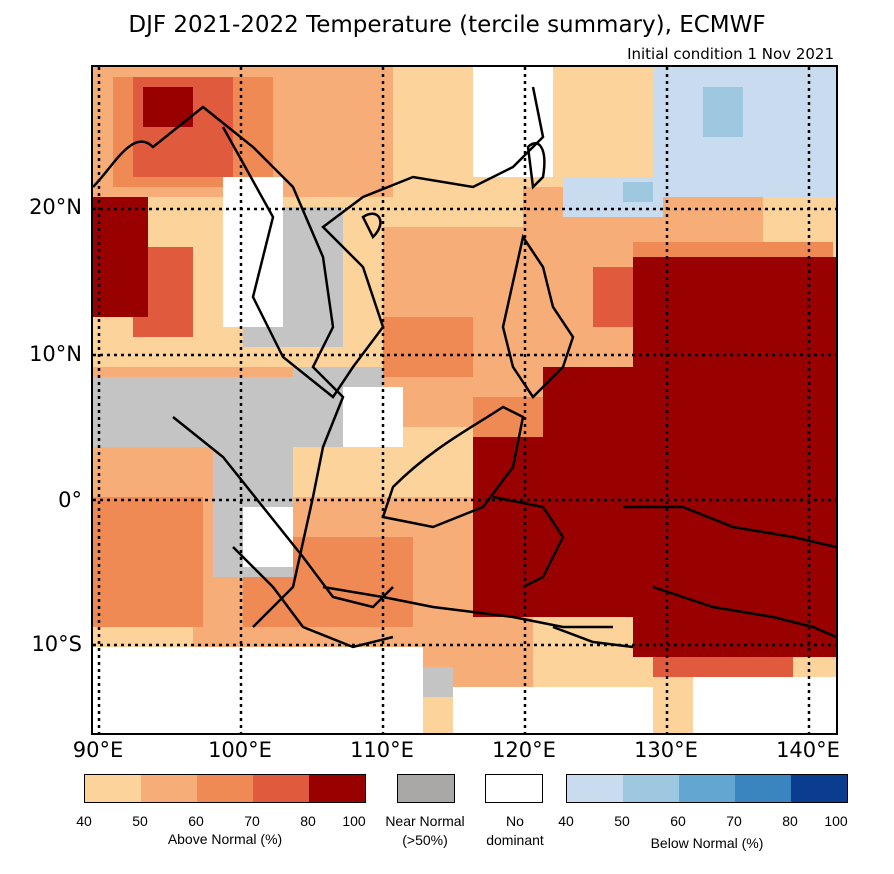 This screenshot has width=894, height=874. What do you see at coordinates (836, 821) in the screenshot?
I see `below-tick: 100` at bounding box center [836, 821].